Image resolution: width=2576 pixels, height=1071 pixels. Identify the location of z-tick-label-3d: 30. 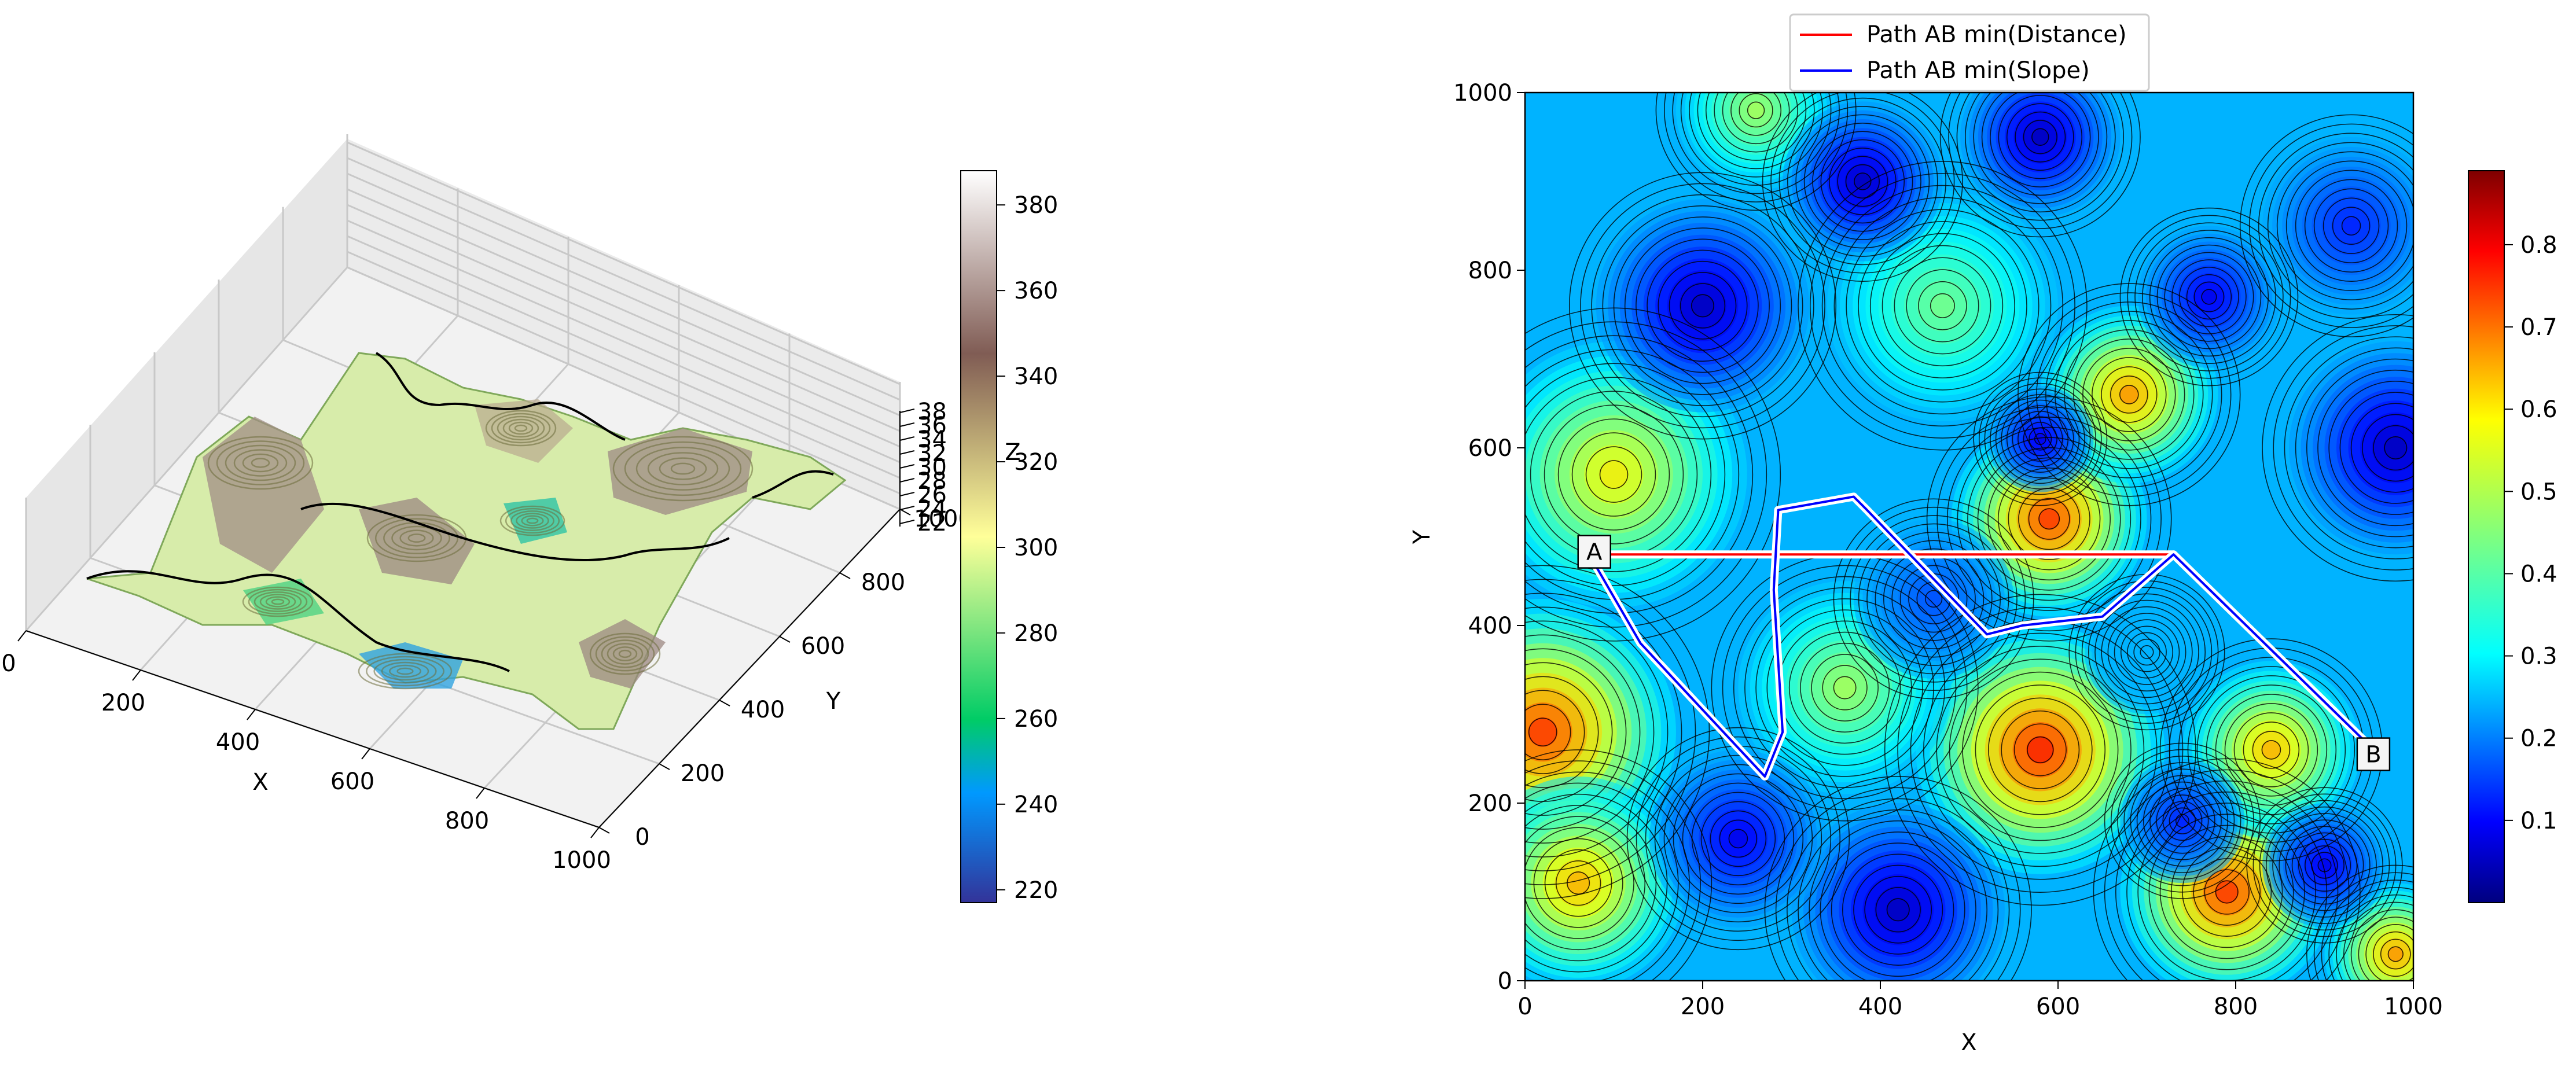
(932, 467).